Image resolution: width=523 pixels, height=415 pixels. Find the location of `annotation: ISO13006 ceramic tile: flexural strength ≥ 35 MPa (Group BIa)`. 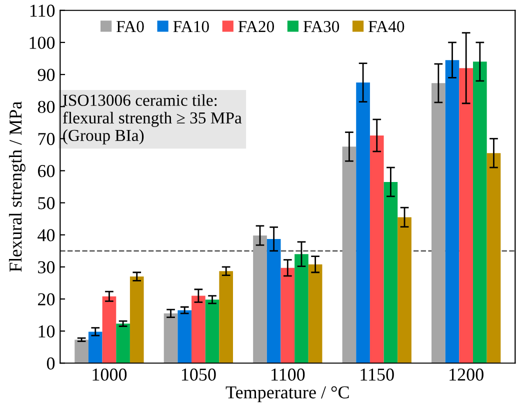

annotation: ISO13006 ceramic tile: flexural strength ≥ 35 MPa (Group BIa) is located at coordinates (152, 119).